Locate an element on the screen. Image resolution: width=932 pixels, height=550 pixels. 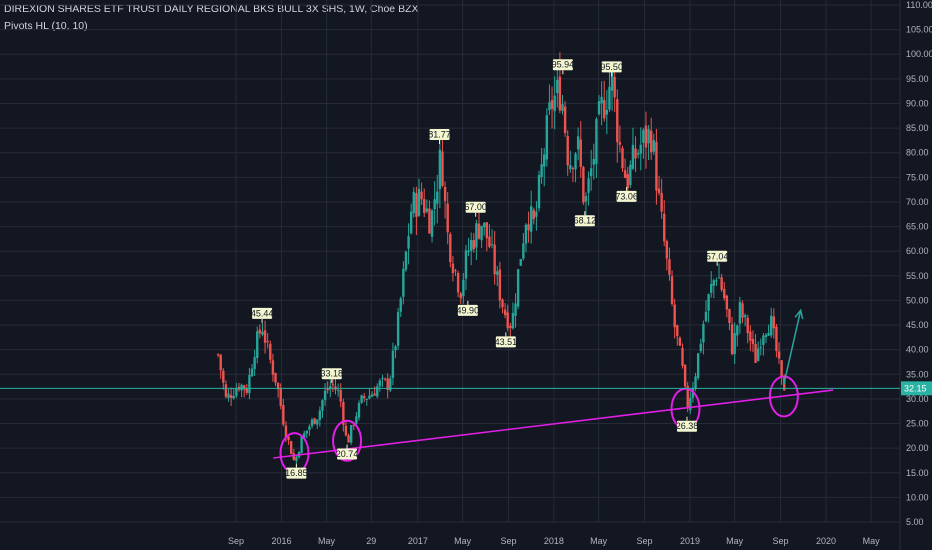
support-circle is located at coordinates (294, 453).